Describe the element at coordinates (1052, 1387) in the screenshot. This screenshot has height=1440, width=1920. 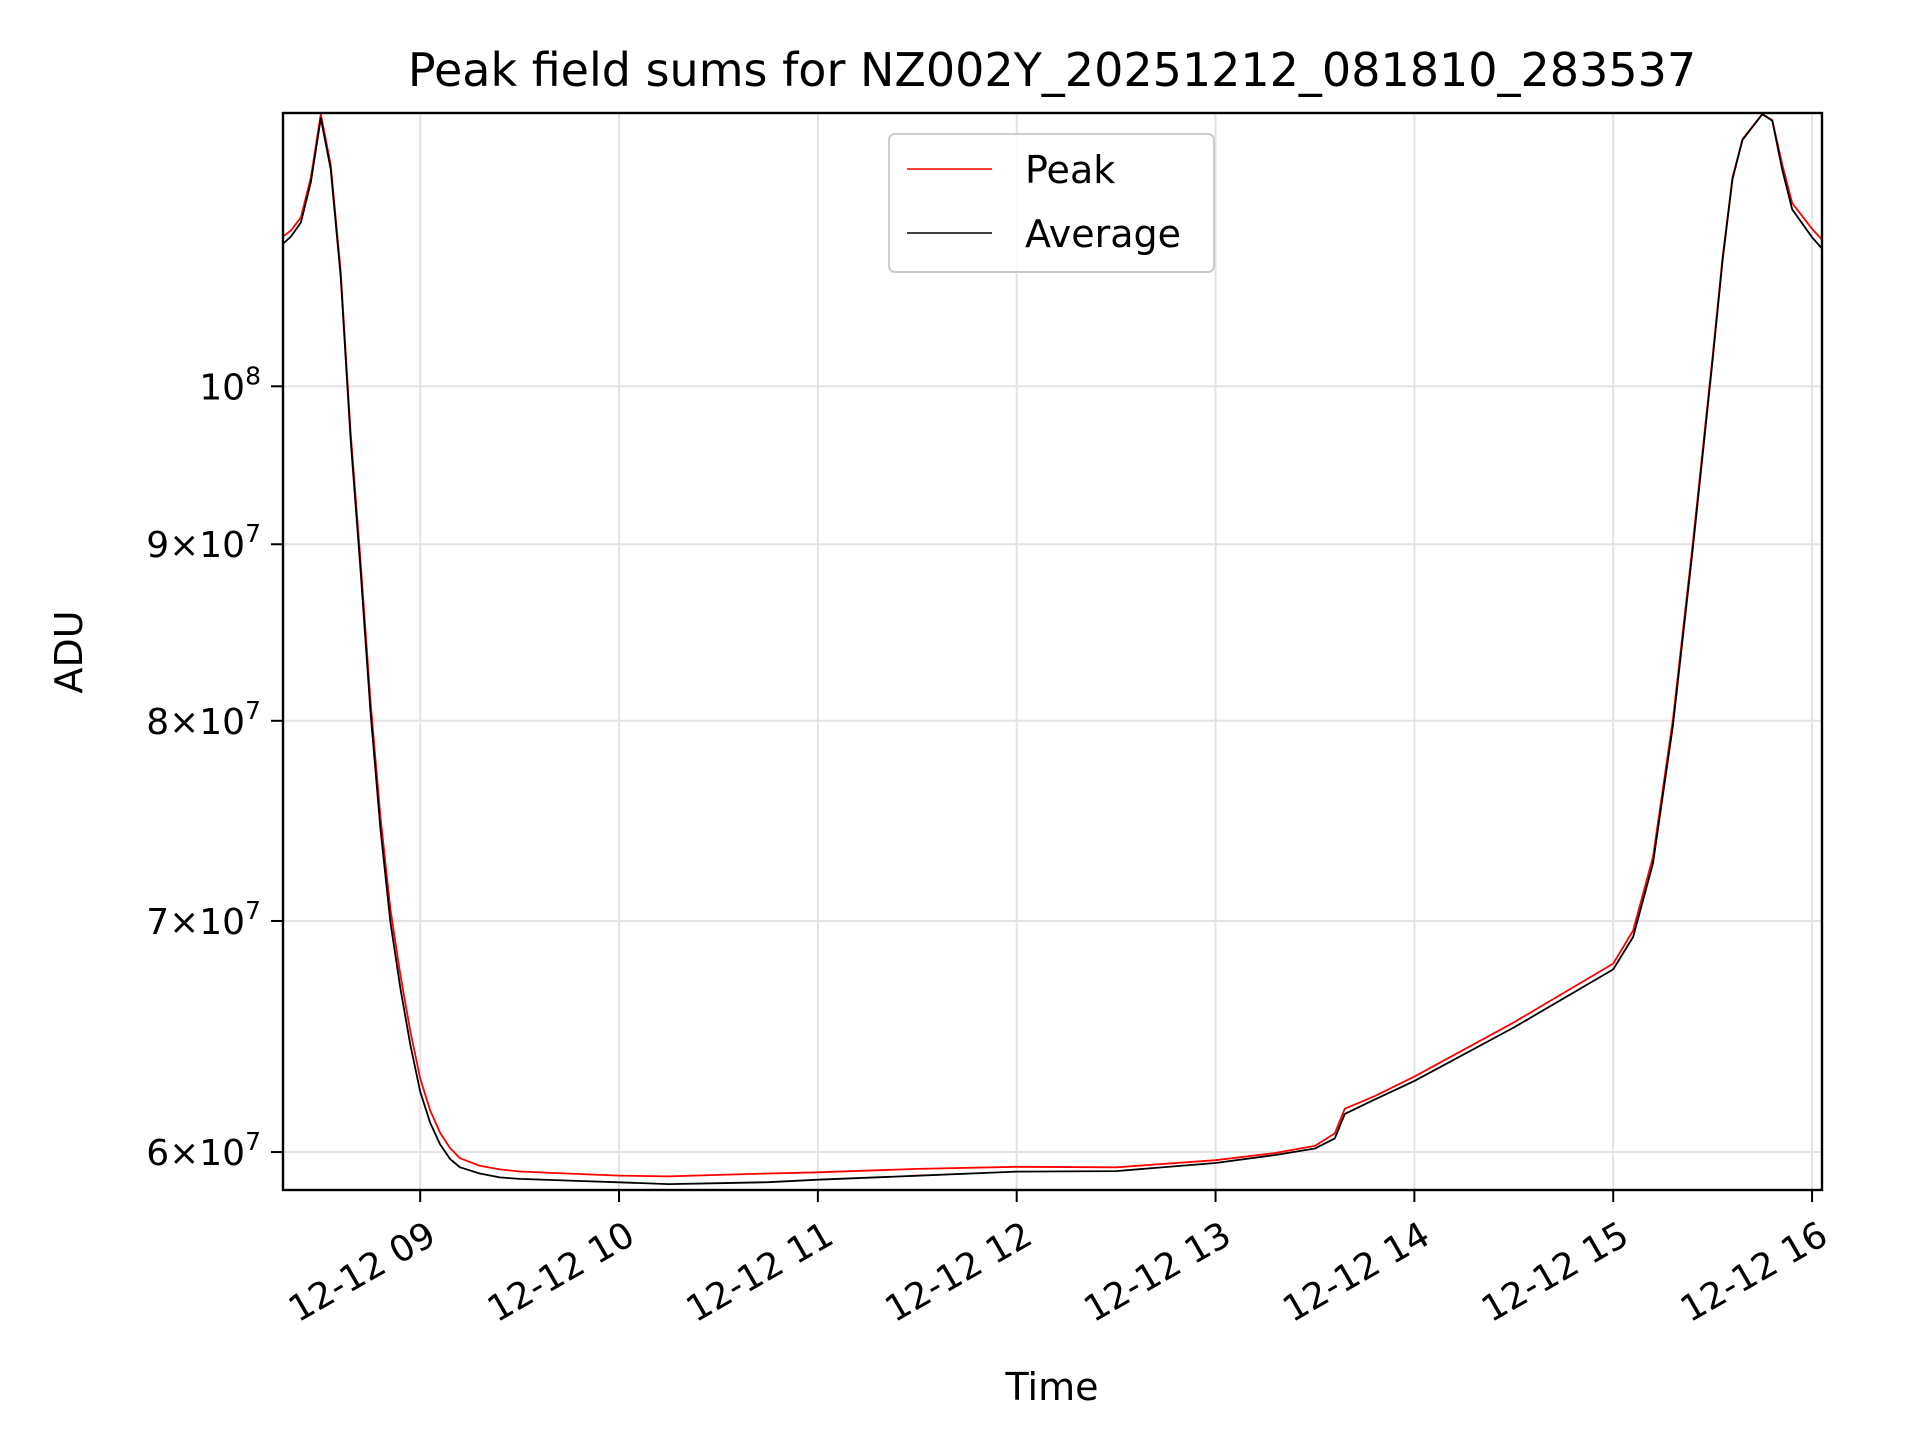
I see `x-axis-label: Time` at that location.